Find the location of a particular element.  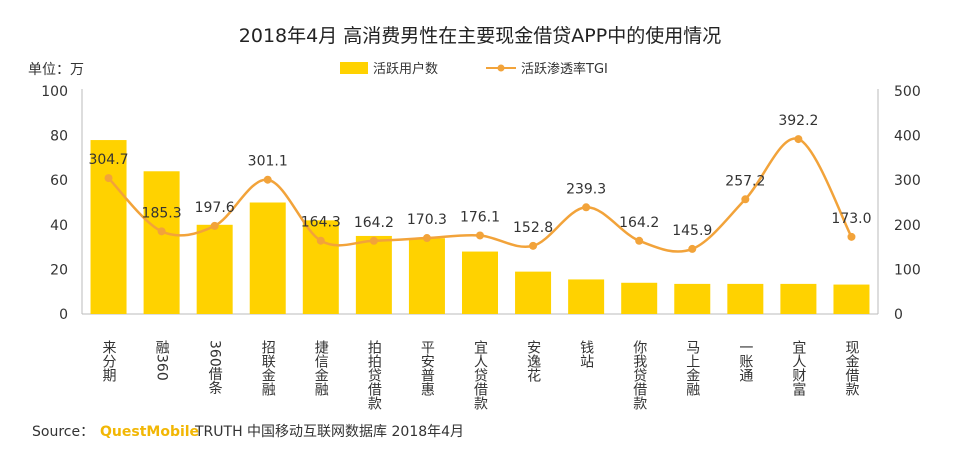

left-axis-tick-label: 40 is located at coordinates (59, 226).